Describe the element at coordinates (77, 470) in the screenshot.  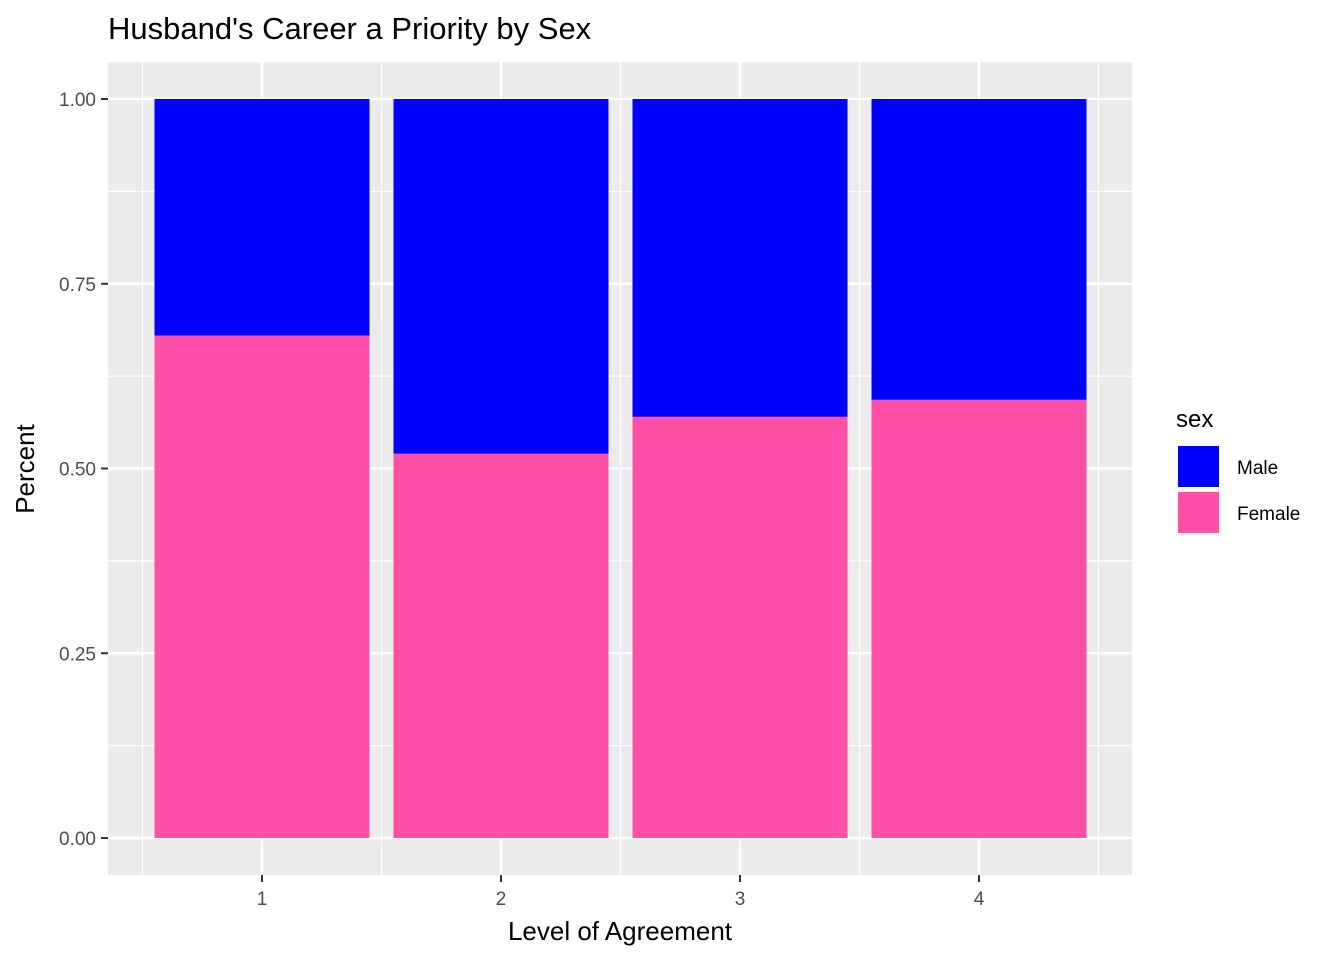
I see `y-tick-label: 0.50` at that location.